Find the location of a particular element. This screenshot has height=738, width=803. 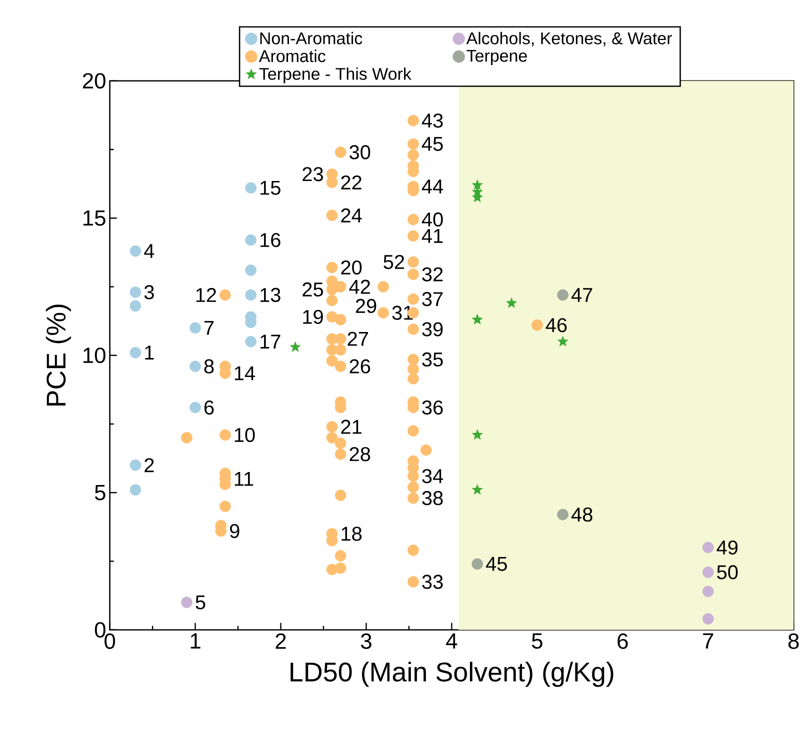

y-tick-label: 10 is located at coordinates (95, 356).